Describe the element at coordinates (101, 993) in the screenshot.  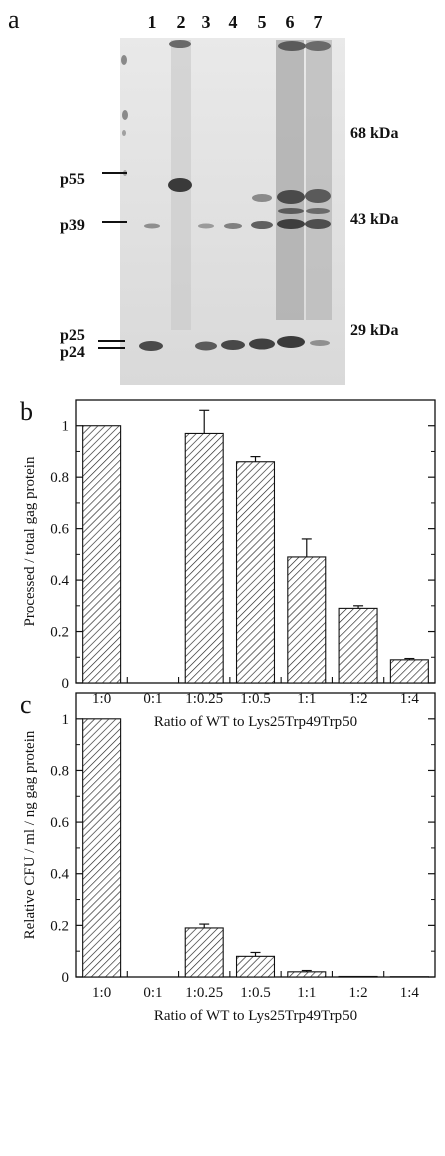
I see `x-tick-label: 1:0` at that location.